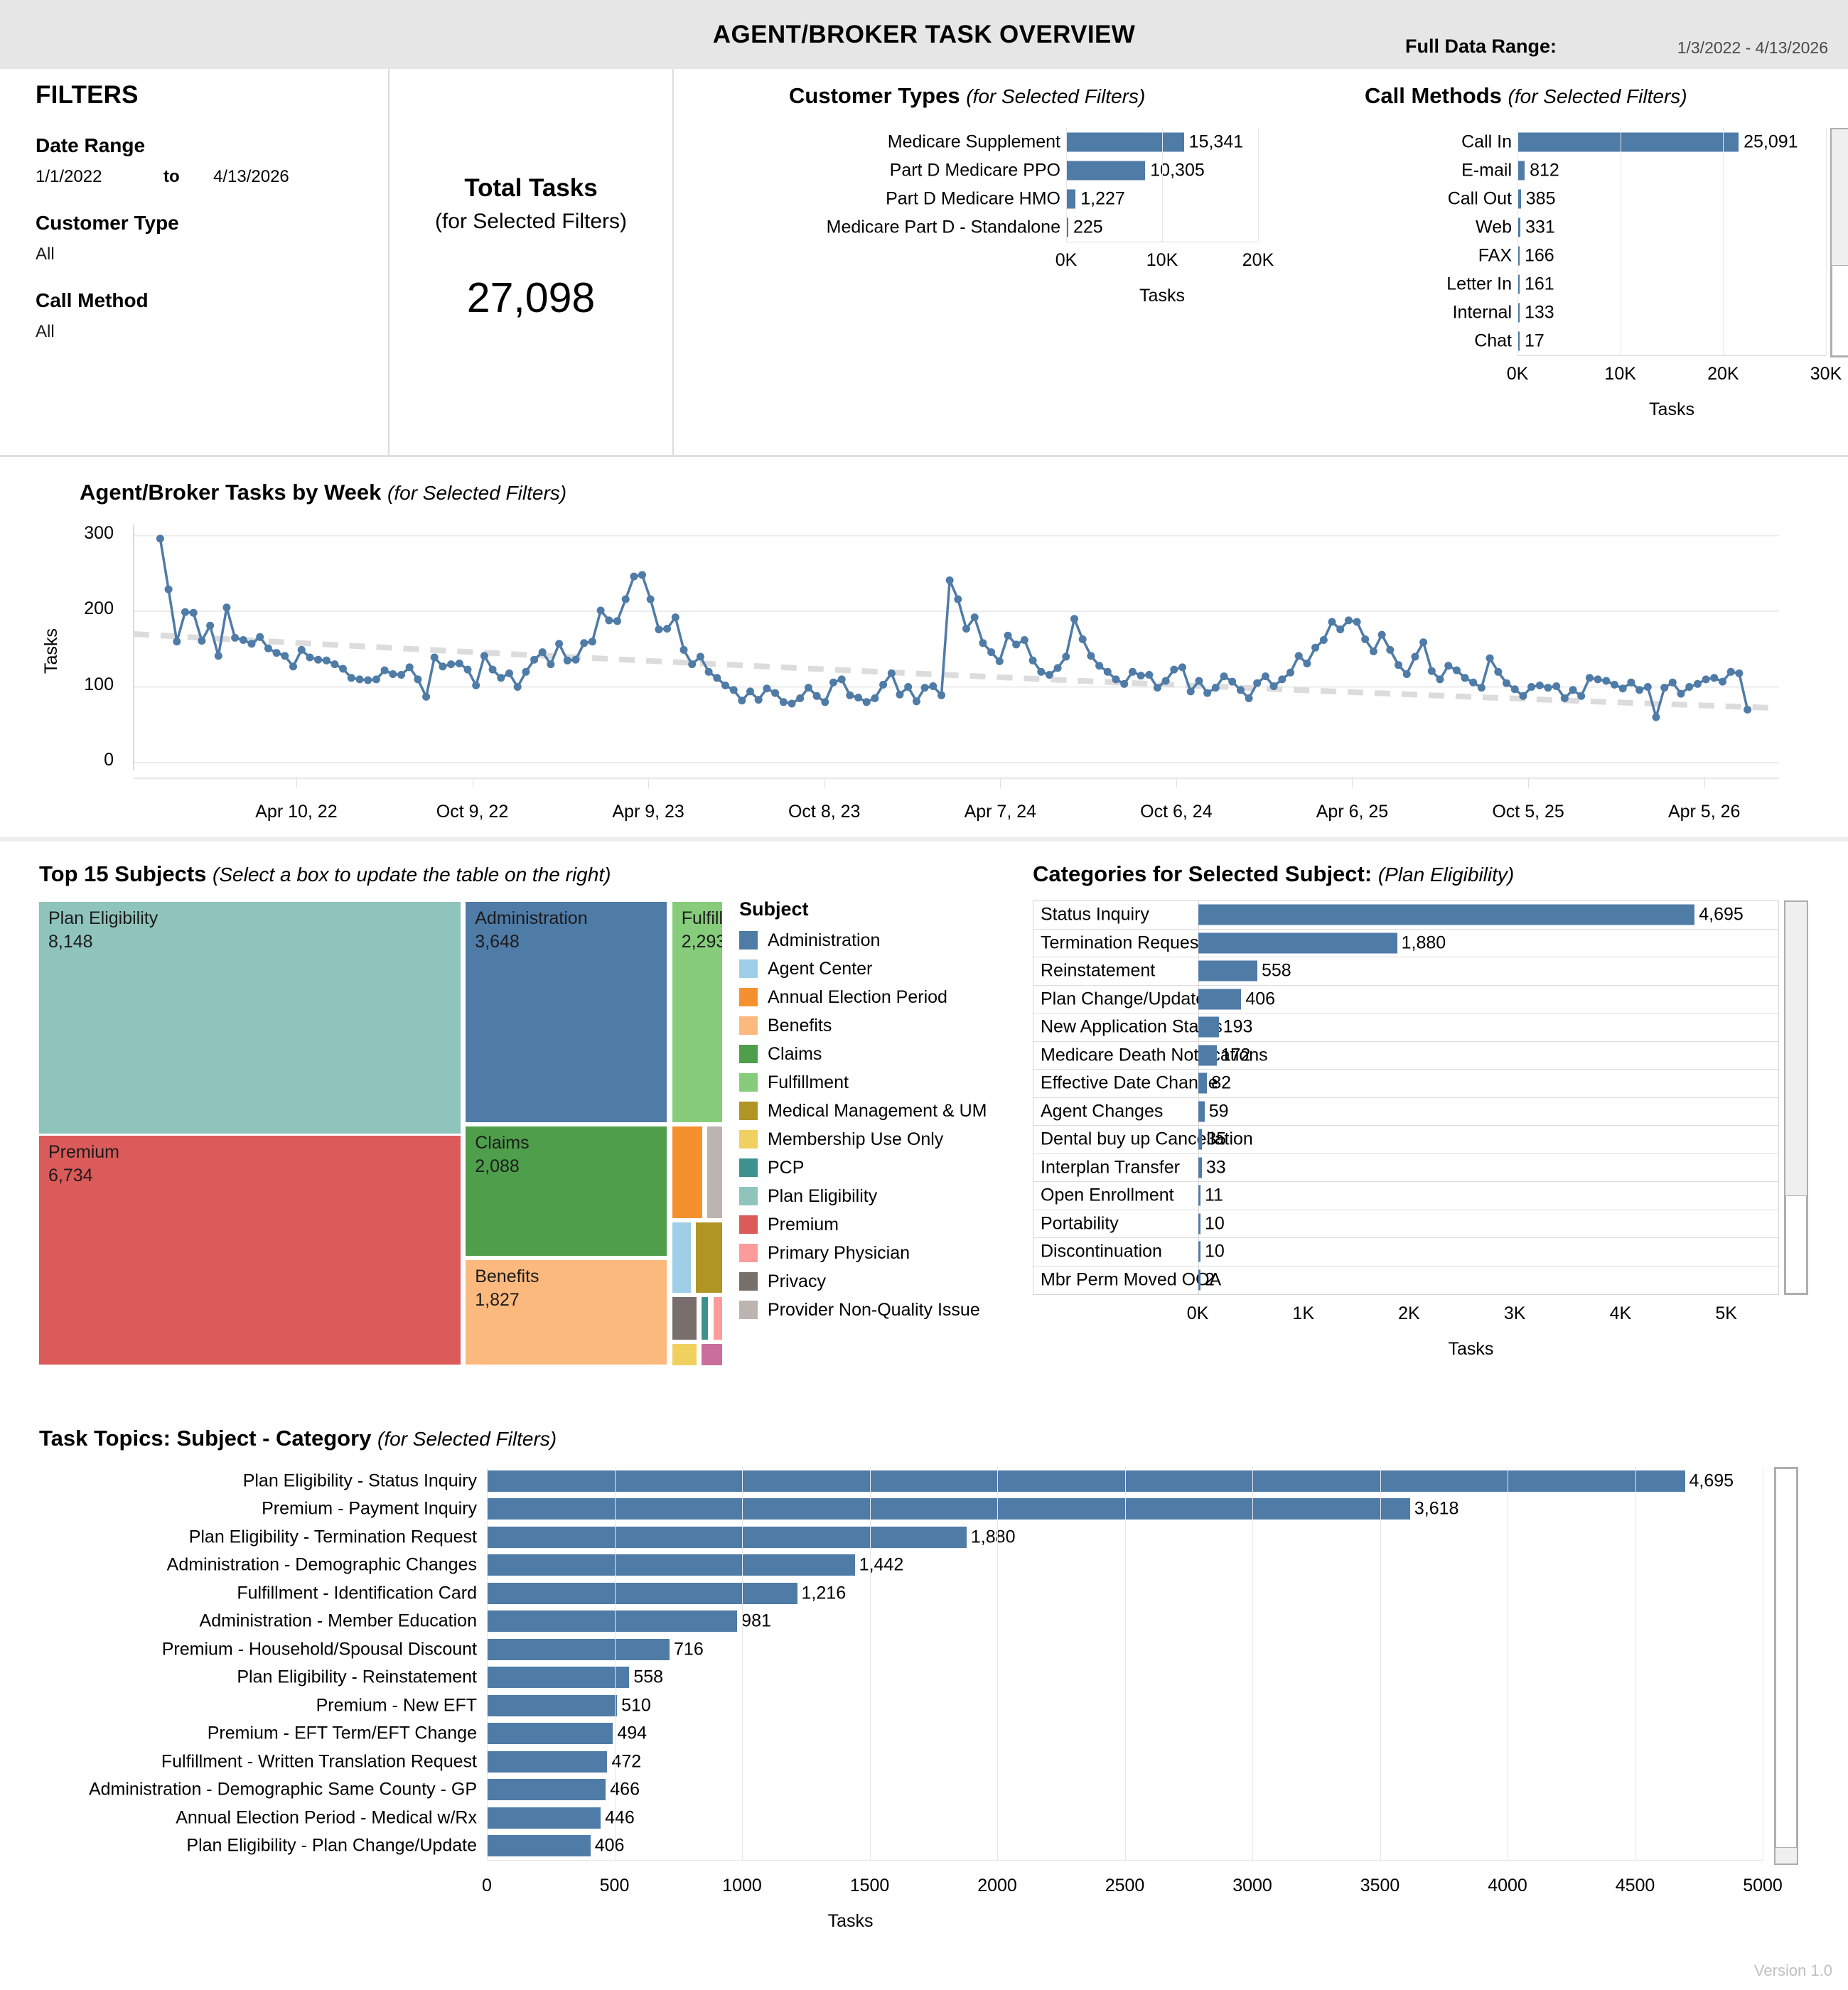 The image size is (1848, 1990). What do you see at coordinates (863, 968) in the screenshot?
I see `legend-item: Agent Center` at bounding box center [863, 968].